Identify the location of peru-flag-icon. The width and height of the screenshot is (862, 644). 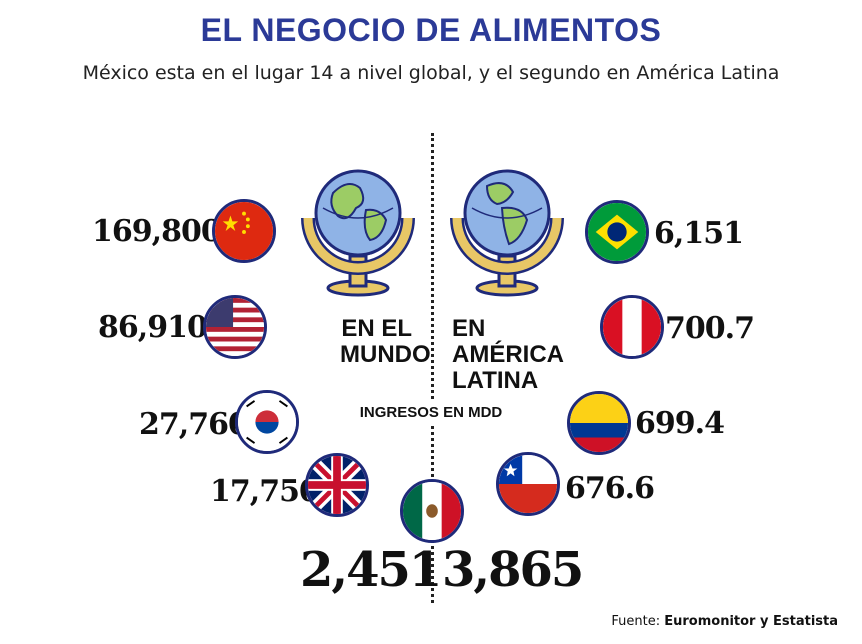
(632, 327).